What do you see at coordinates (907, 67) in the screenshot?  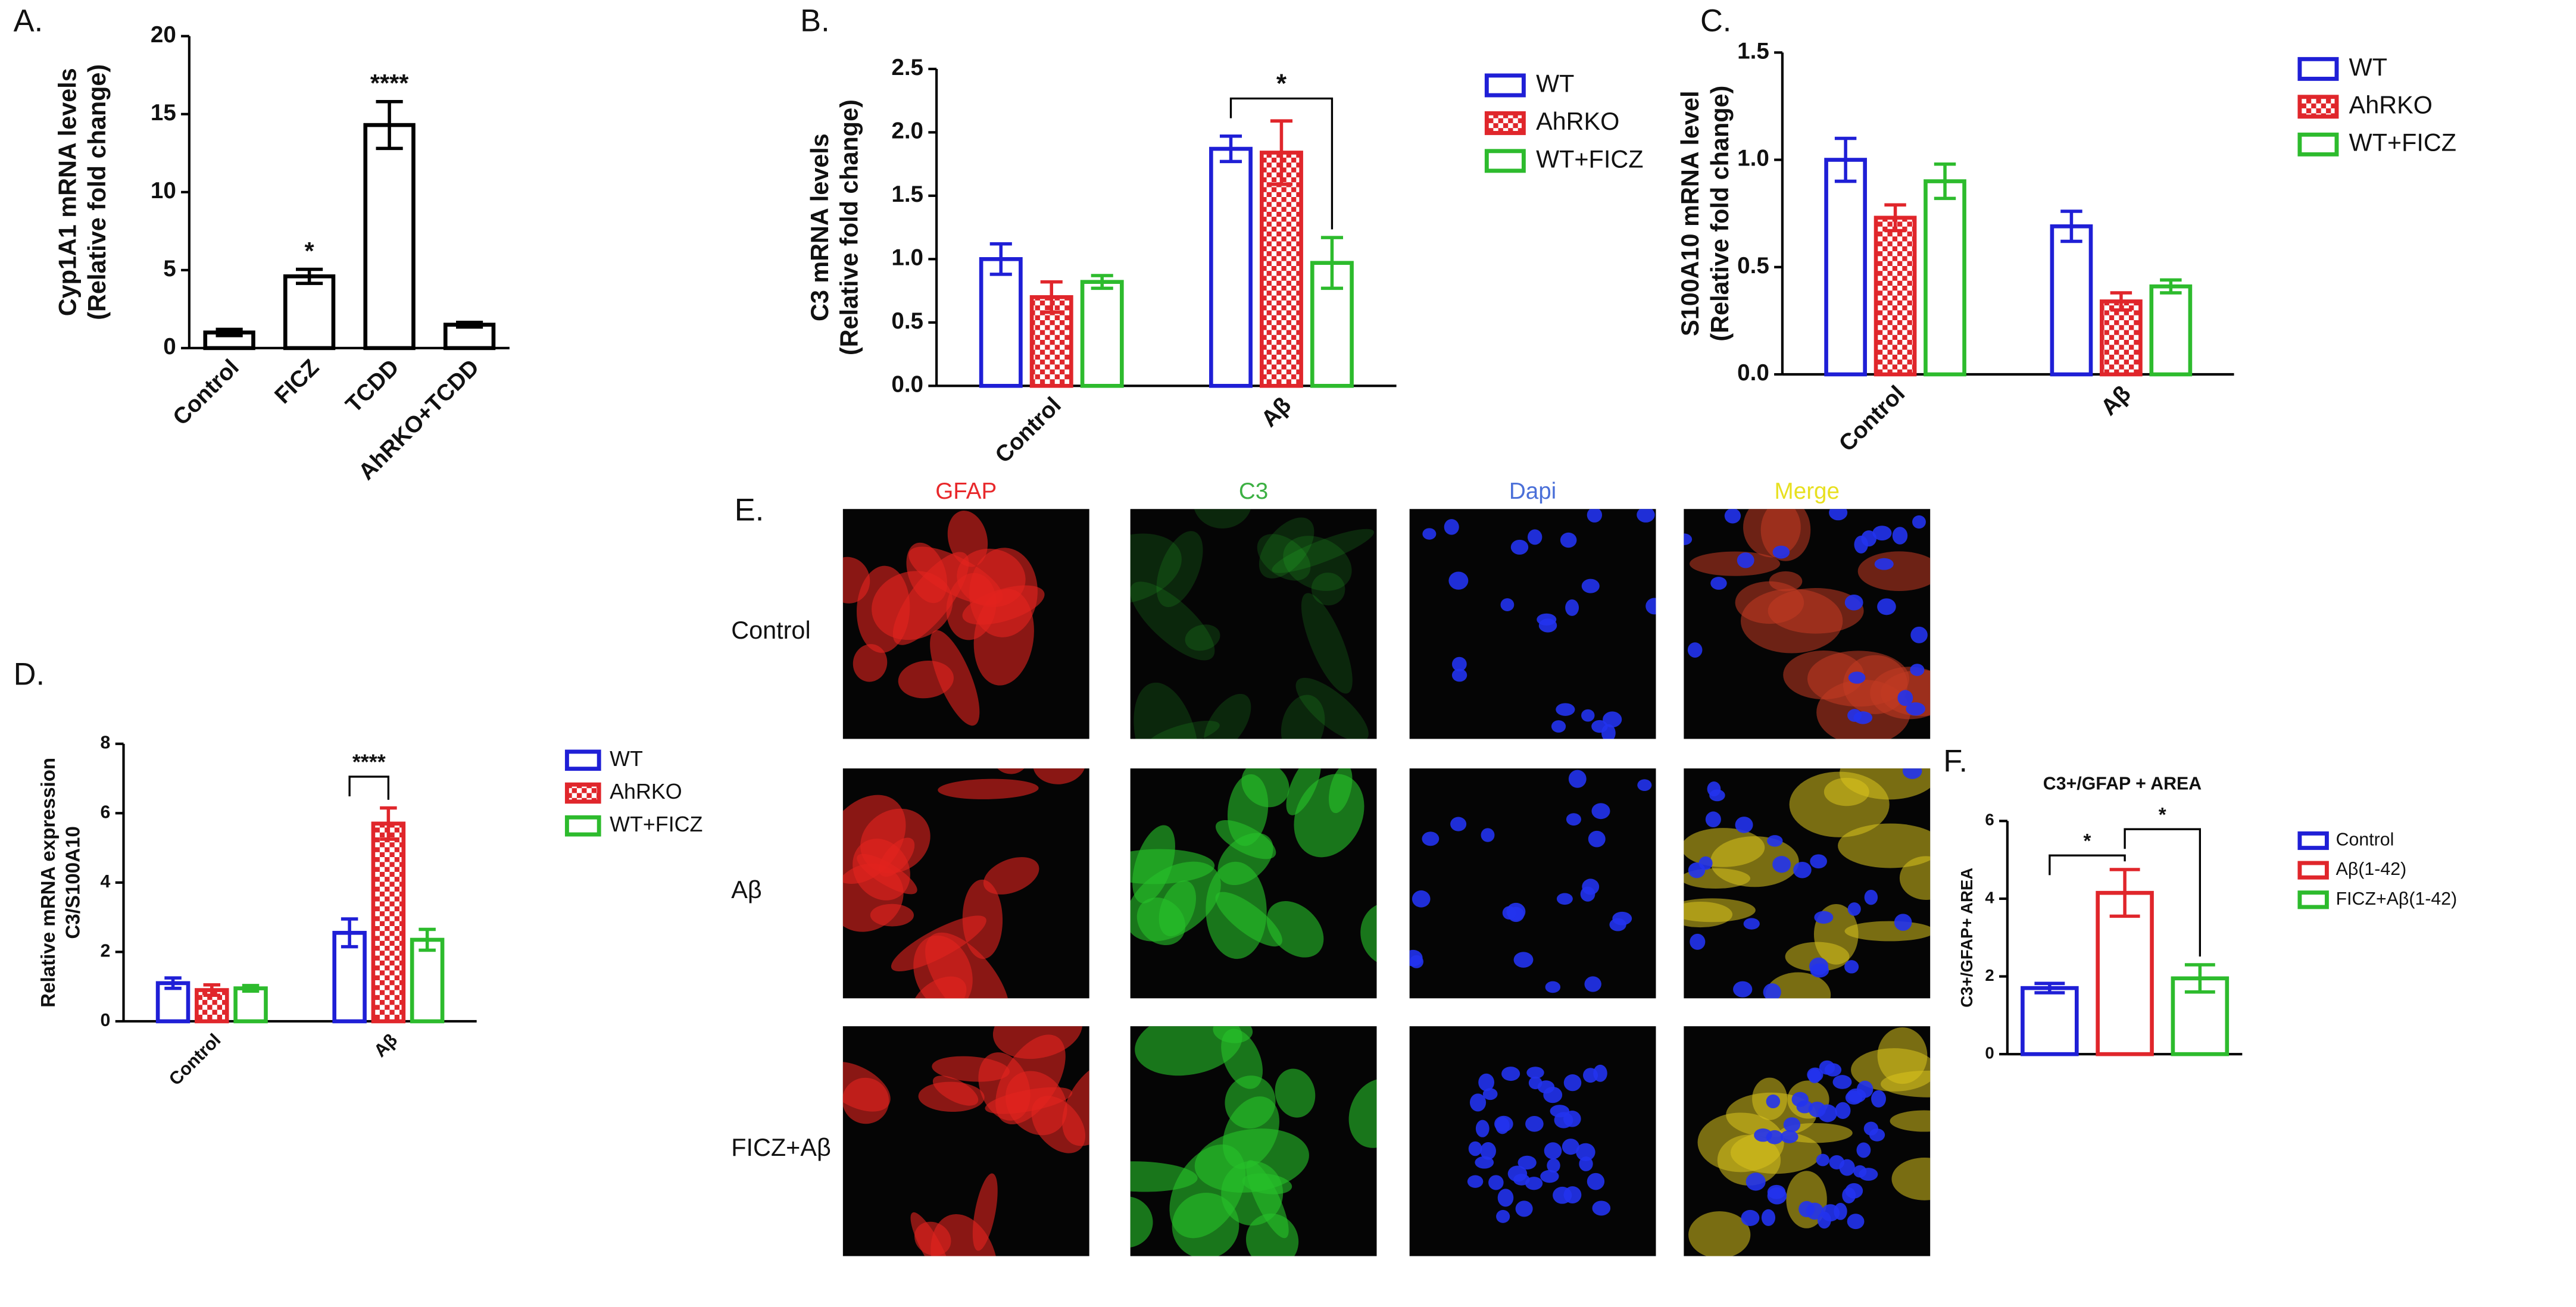 I see `y-tick-label: 2.5` at bounding box center [907, 67].